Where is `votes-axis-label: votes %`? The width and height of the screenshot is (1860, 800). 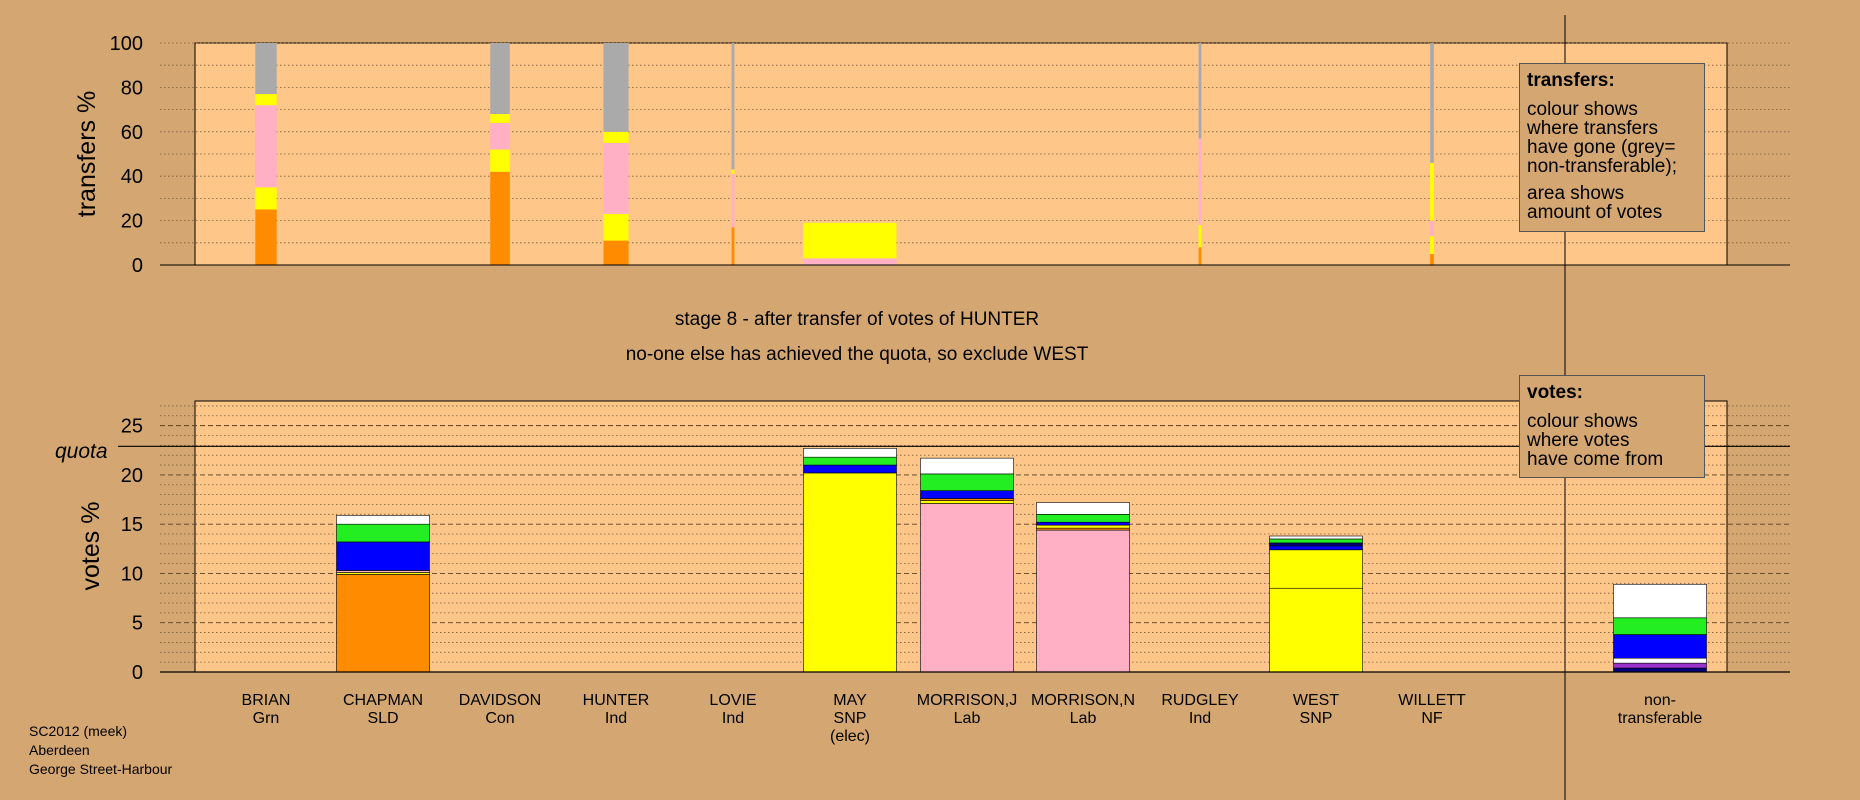 votes-axis-label: votes % is located at coordinates (91, 546).